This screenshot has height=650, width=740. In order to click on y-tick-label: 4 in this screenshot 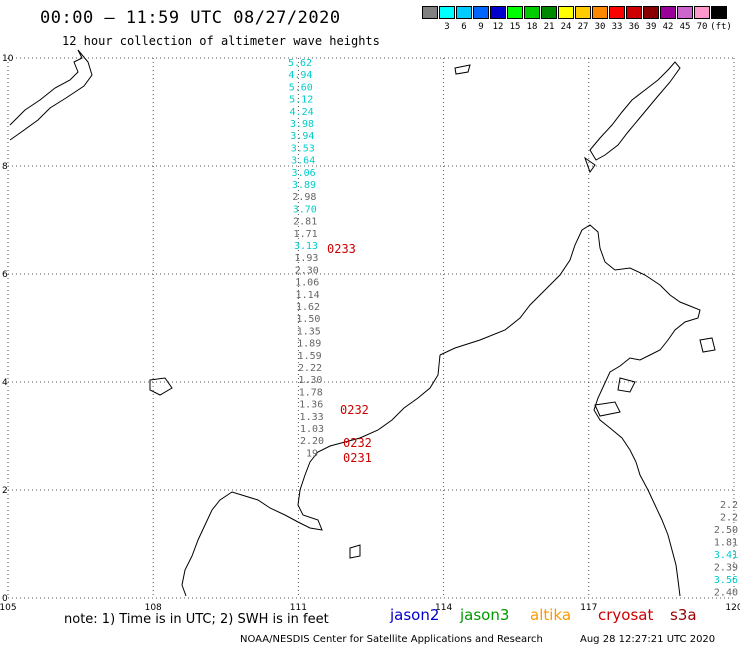, I will do `click(5, 383)`.